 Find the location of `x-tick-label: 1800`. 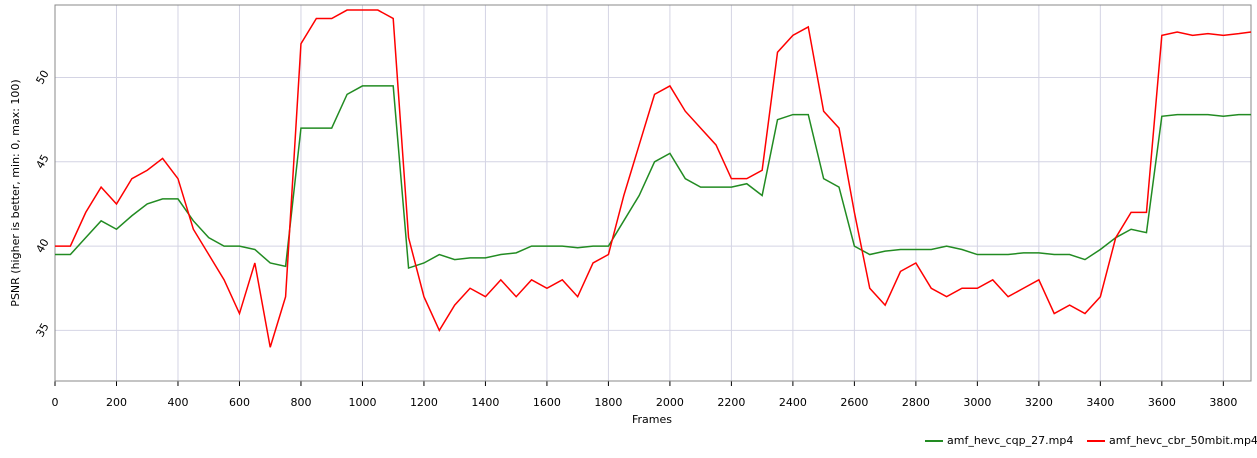

x-tick-label: 1800 is located at coordinates (608, 402).